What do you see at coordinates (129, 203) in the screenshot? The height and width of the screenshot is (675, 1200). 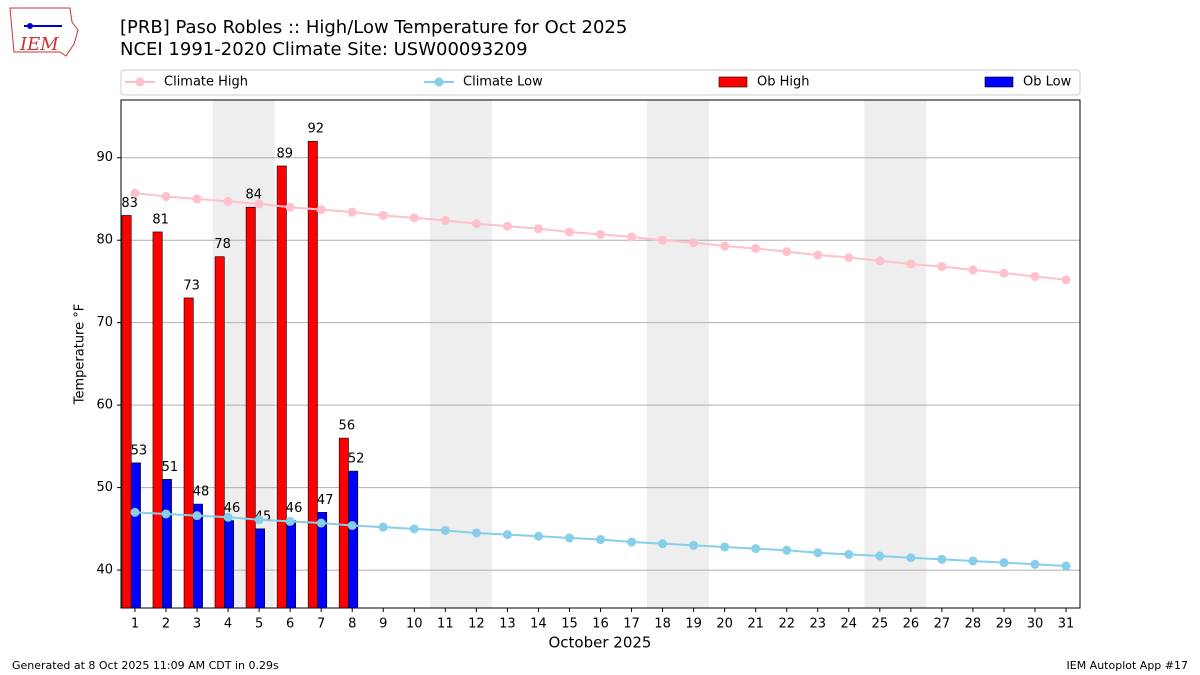 I see `bar-value-label: 83` at bounding box center [129, 203].